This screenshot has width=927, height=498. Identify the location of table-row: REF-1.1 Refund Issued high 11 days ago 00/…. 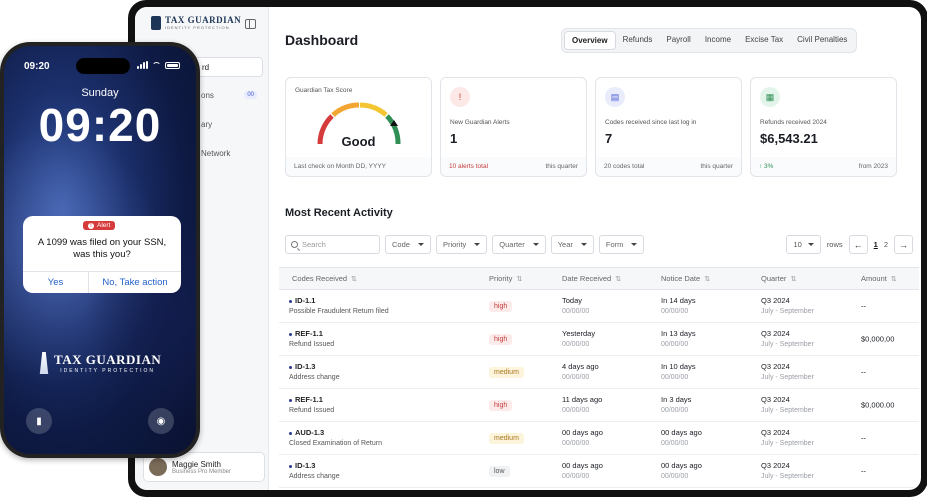
(599, 405).